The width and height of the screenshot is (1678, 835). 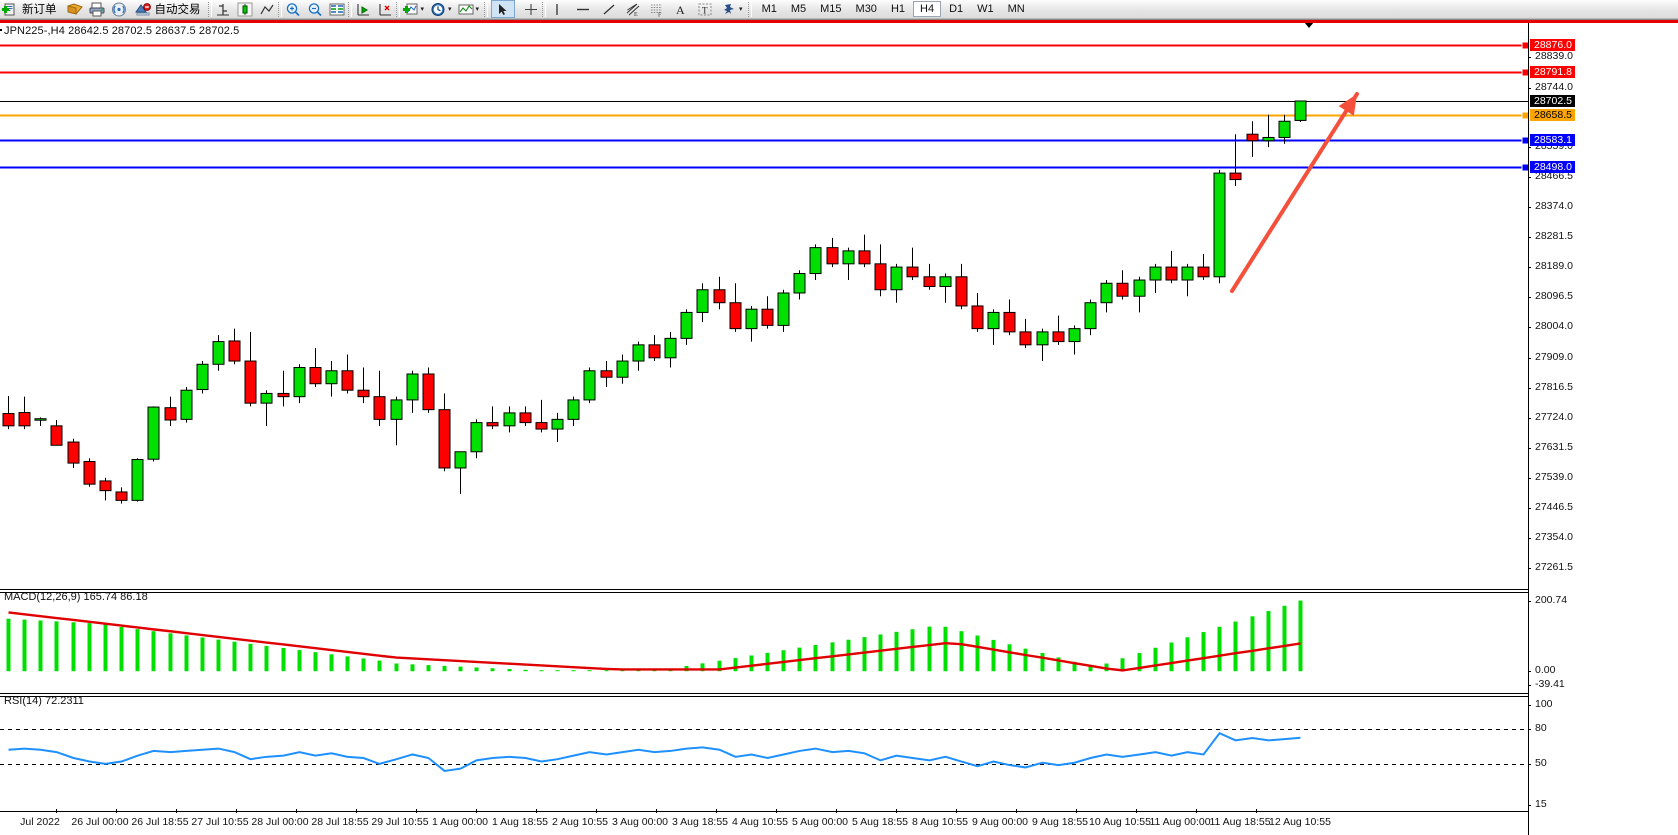 What do you see at coordinates (1524, 72) in the screenshot?
I see `resistance-line-handle` at bounding box center [1524, 72].